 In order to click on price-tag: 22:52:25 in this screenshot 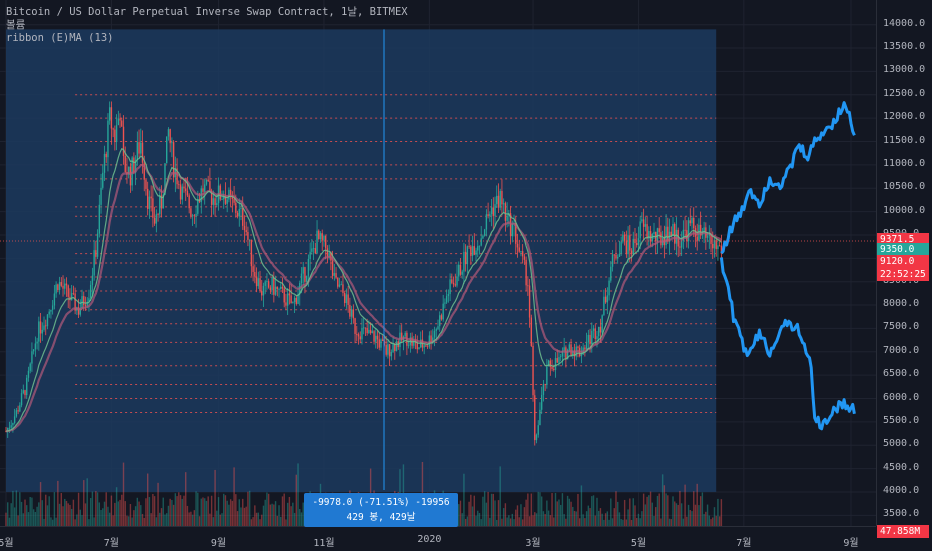, I will do `click(903, 274)`.